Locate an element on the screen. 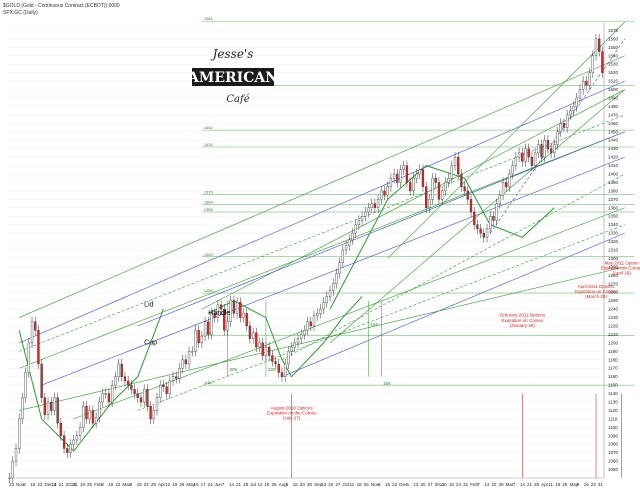  x-tick-label: 11 is located at coordinates (550, 484).